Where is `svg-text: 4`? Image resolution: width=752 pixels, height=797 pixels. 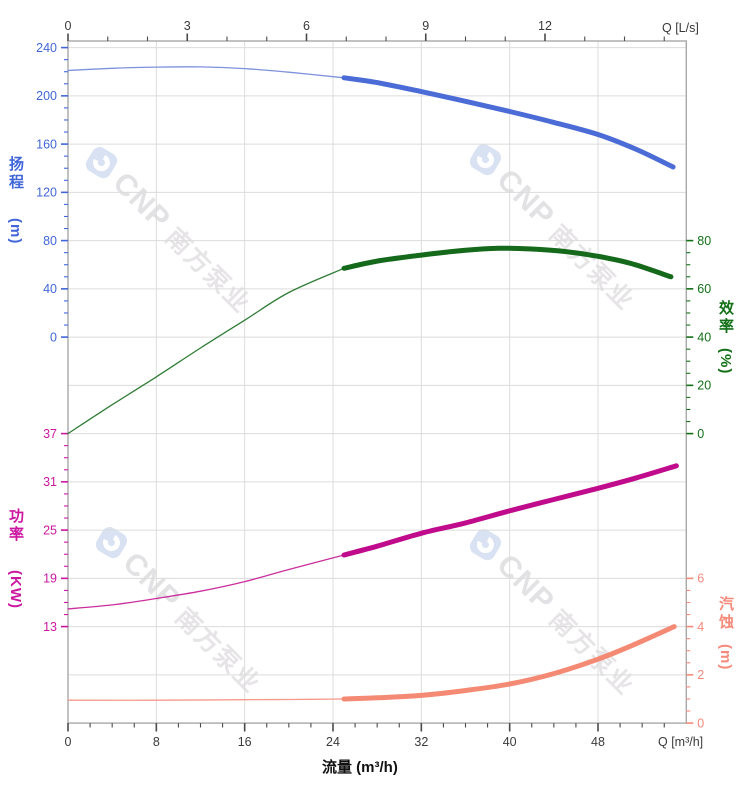 svg-text: 4 is located at coordinates (700, 627).